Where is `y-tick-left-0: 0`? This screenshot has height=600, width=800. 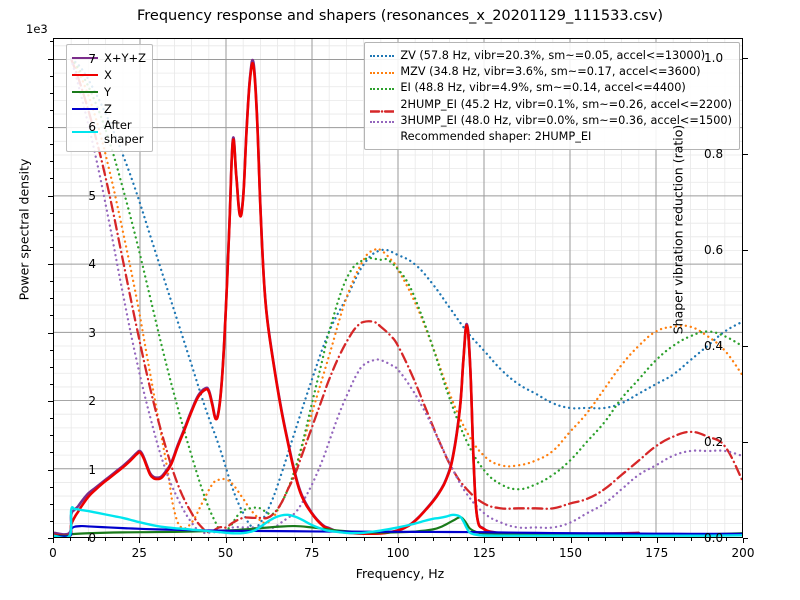 y-tick-left-0: 0 is located at coordinates (92, 538).